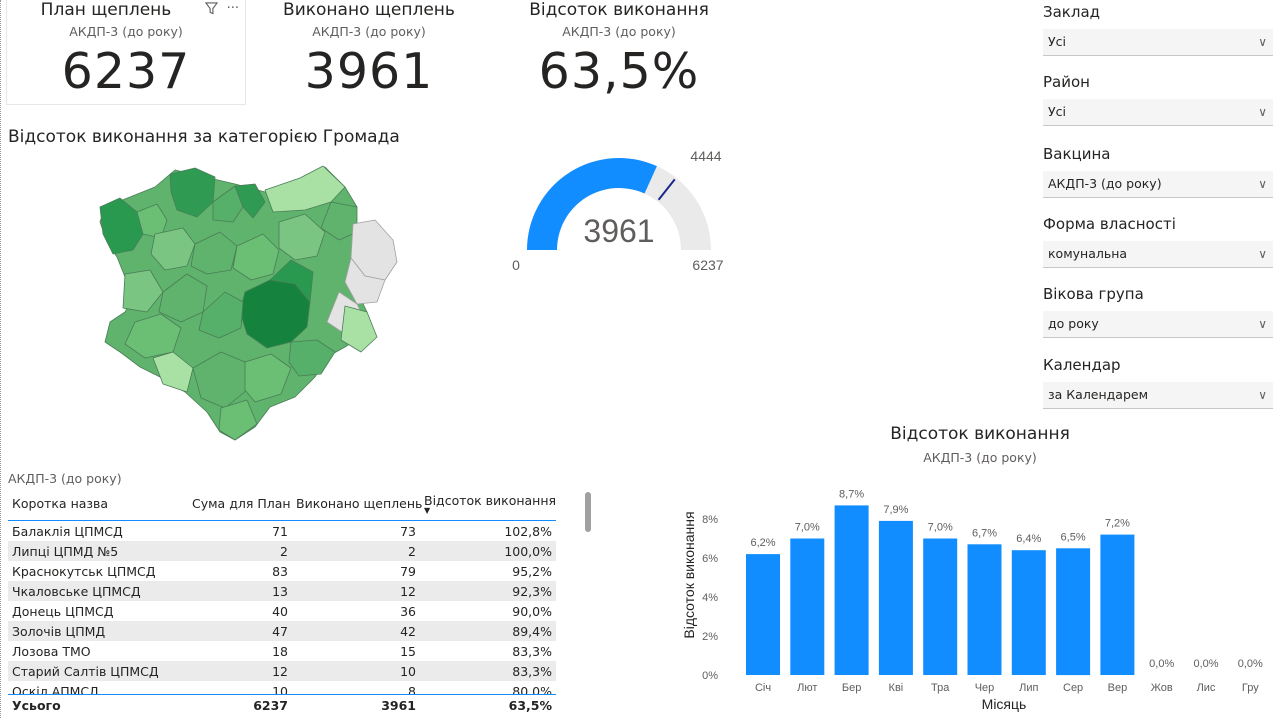  Describe the element at coordinates (1162, 688) in the screenshot. I see `x-tick-label: Жов` at that location.